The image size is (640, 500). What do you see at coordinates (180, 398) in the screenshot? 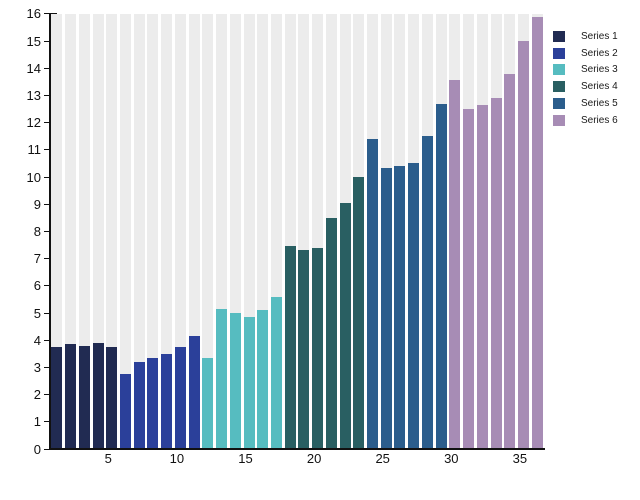
I see `bar-series2-x10` at bounding box center [180, 398].